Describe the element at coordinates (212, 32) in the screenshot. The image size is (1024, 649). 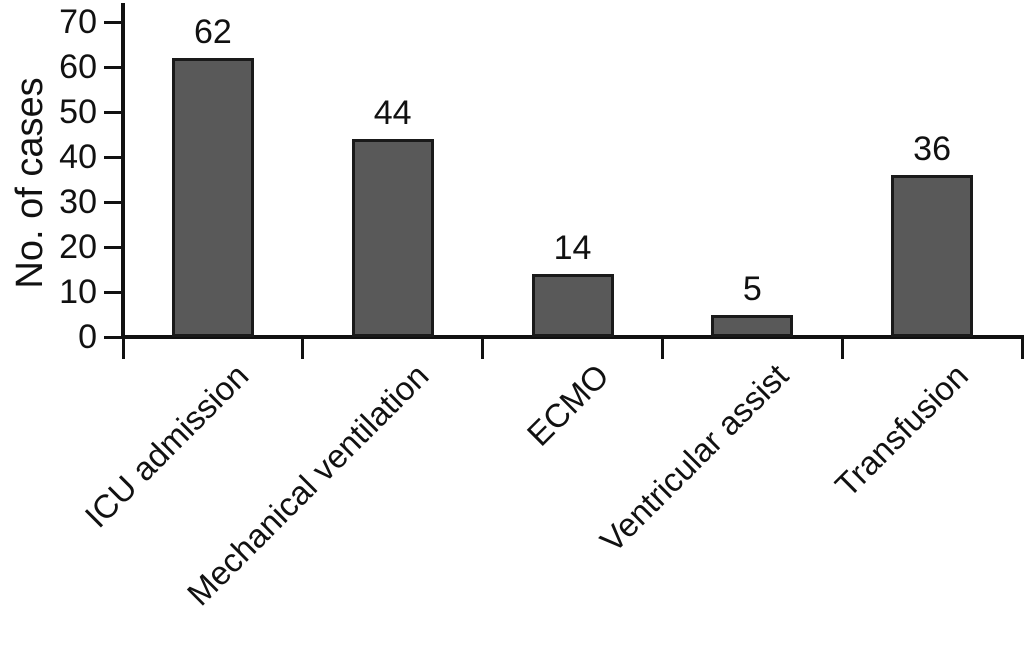
I see `bar-value-label: 62` at that location.